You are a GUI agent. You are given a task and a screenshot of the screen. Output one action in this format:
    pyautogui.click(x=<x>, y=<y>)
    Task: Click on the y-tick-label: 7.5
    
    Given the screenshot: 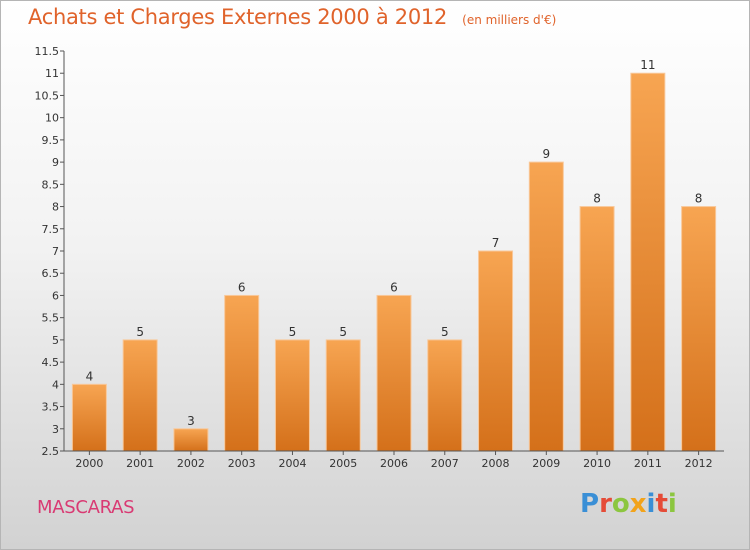 What is the action you would take?
    pyautogui.click(x=51, y=229)
    